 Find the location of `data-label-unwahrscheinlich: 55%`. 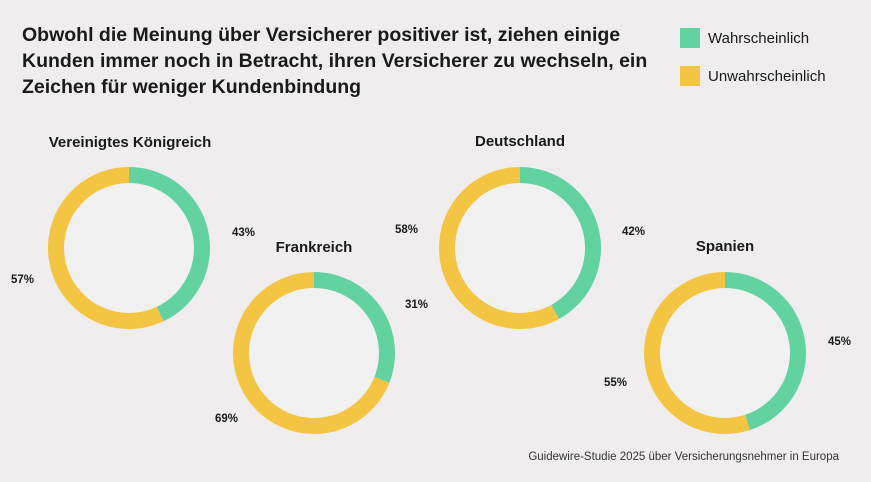

data-label-unwahrscheinlich: 55% is located at coordinates (615, 383).